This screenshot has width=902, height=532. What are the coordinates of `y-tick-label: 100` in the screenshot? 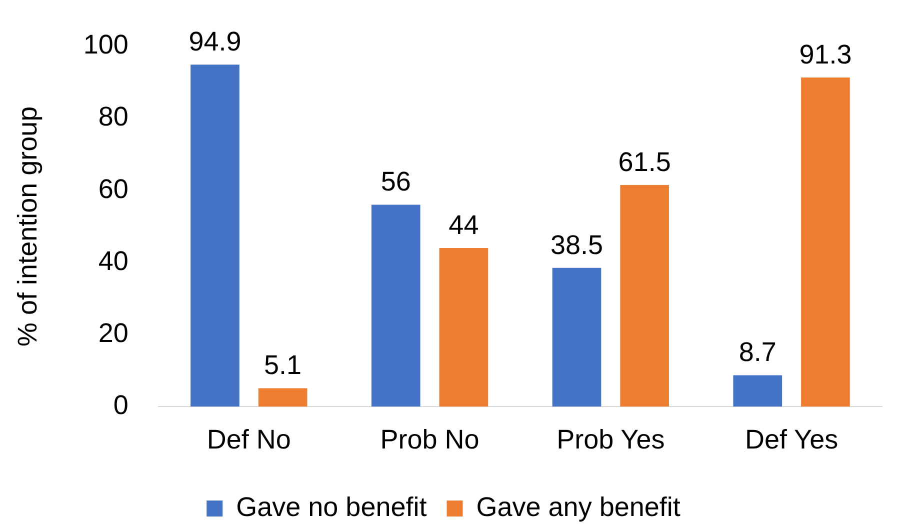 It's located at (105, 45).